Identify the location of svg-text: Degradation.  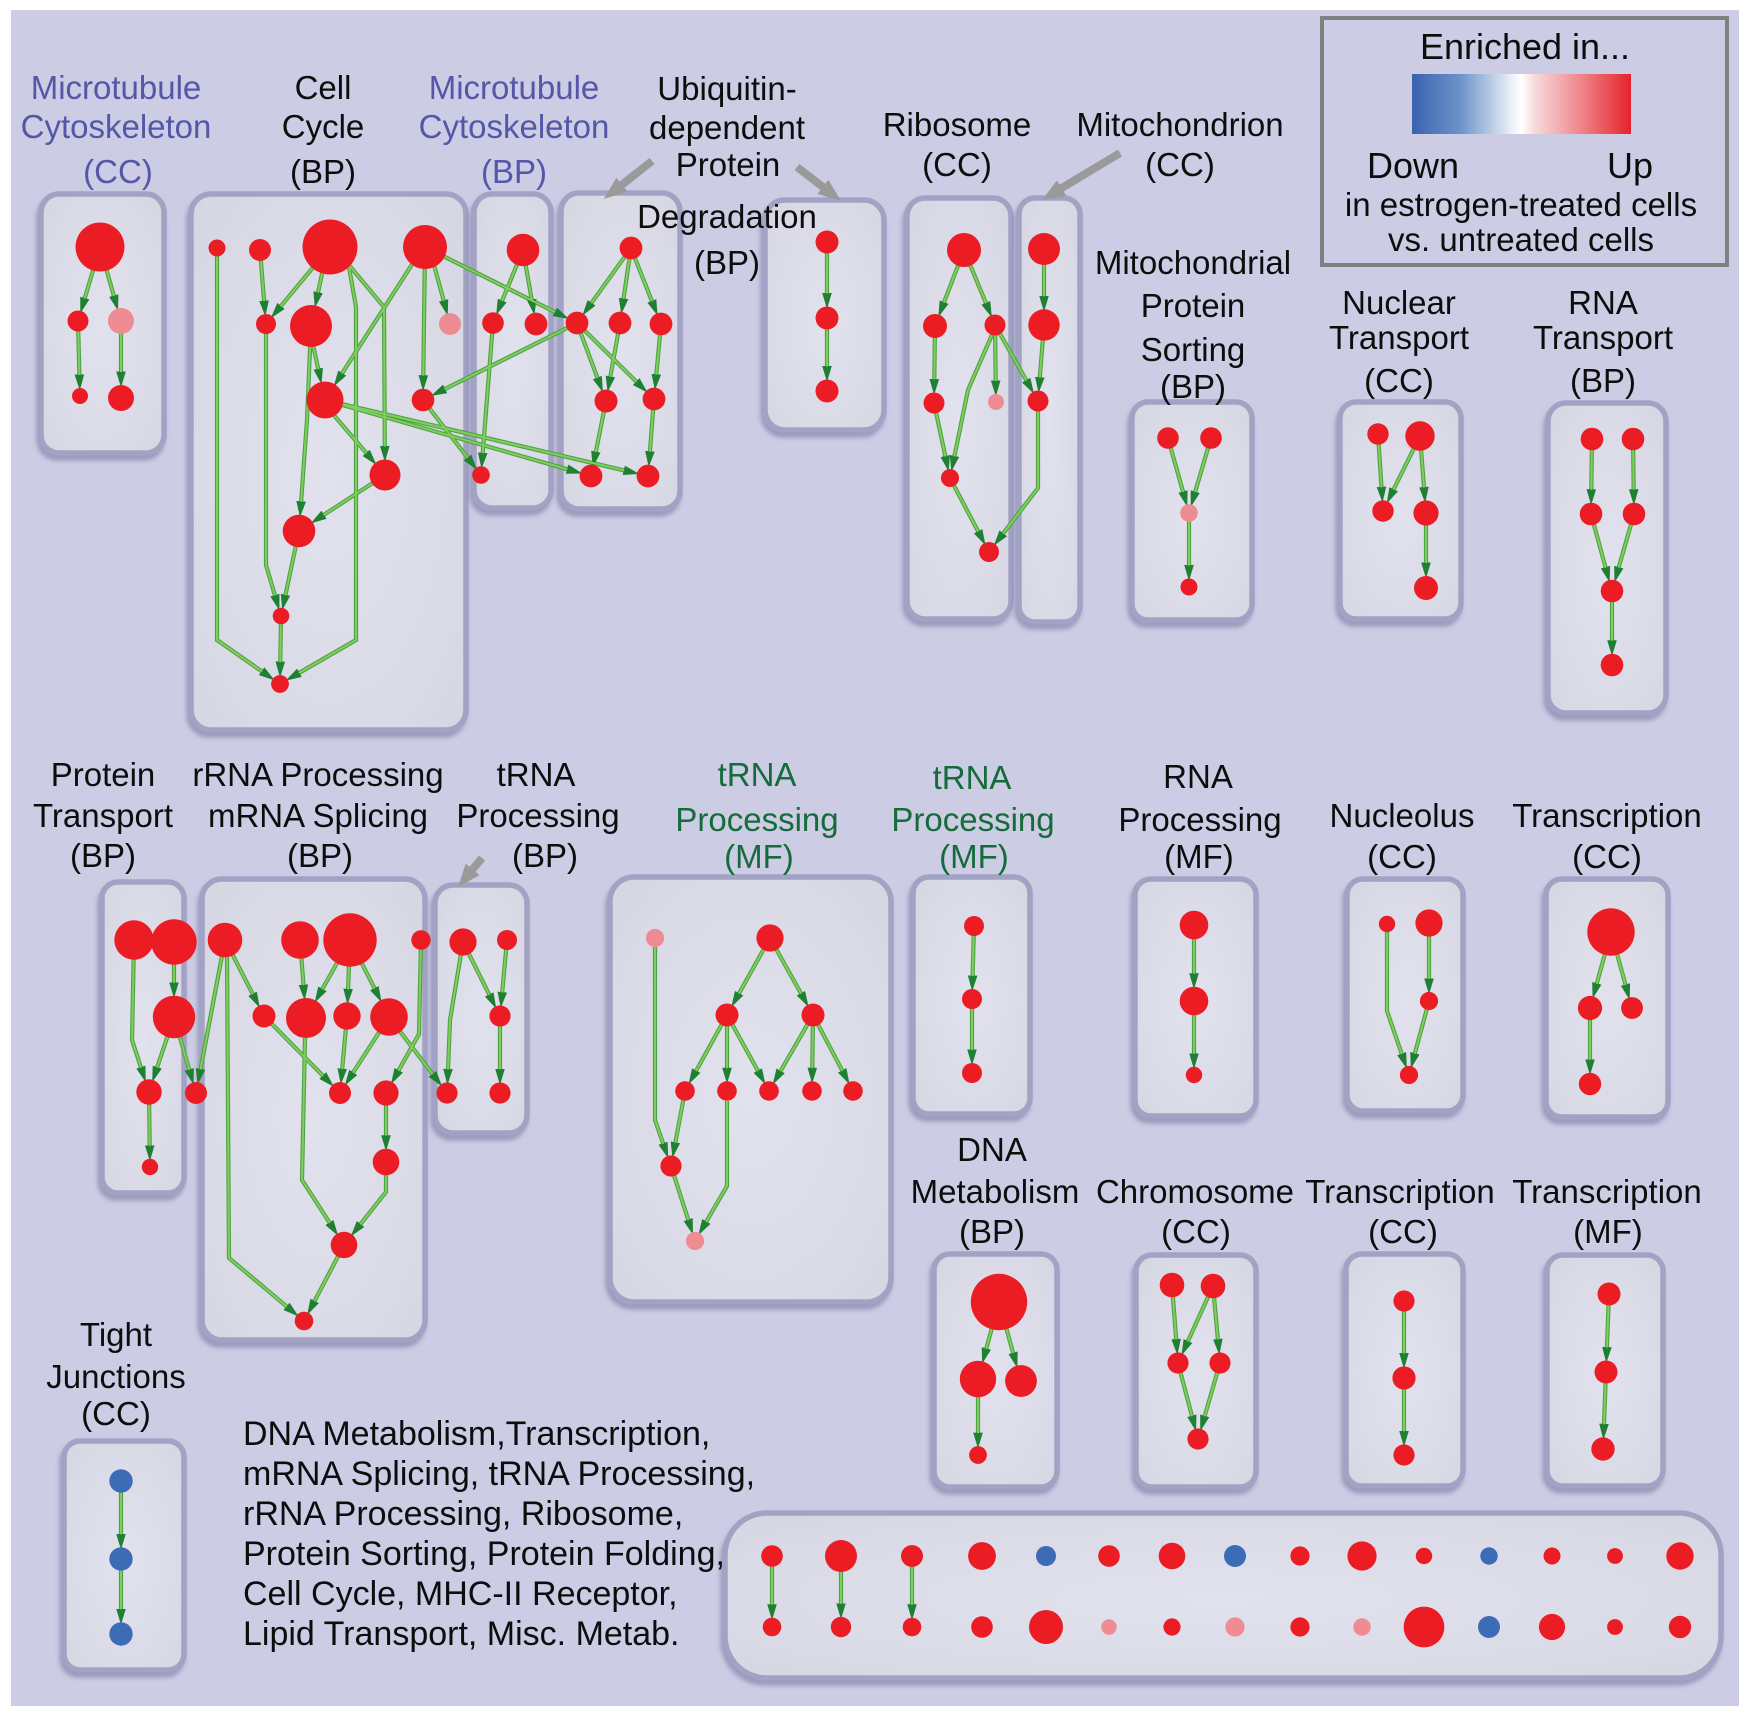
(727, 216).